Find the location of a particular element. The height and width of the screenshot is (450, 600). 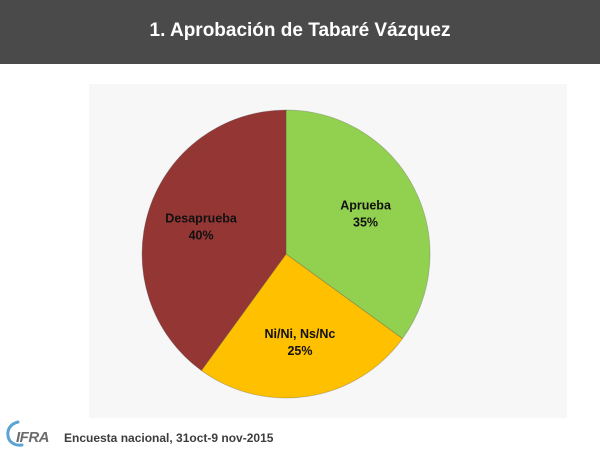

pie-slice-desaprueba is located at coordinates (214, 240).